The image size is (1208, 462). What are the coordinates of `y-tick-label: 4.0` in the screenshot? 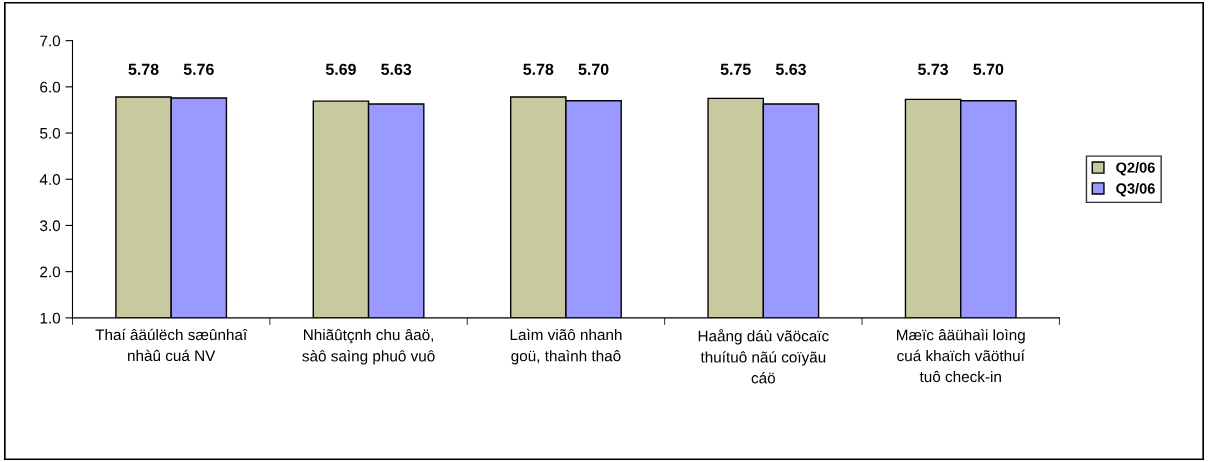 It's located at (50, 179).